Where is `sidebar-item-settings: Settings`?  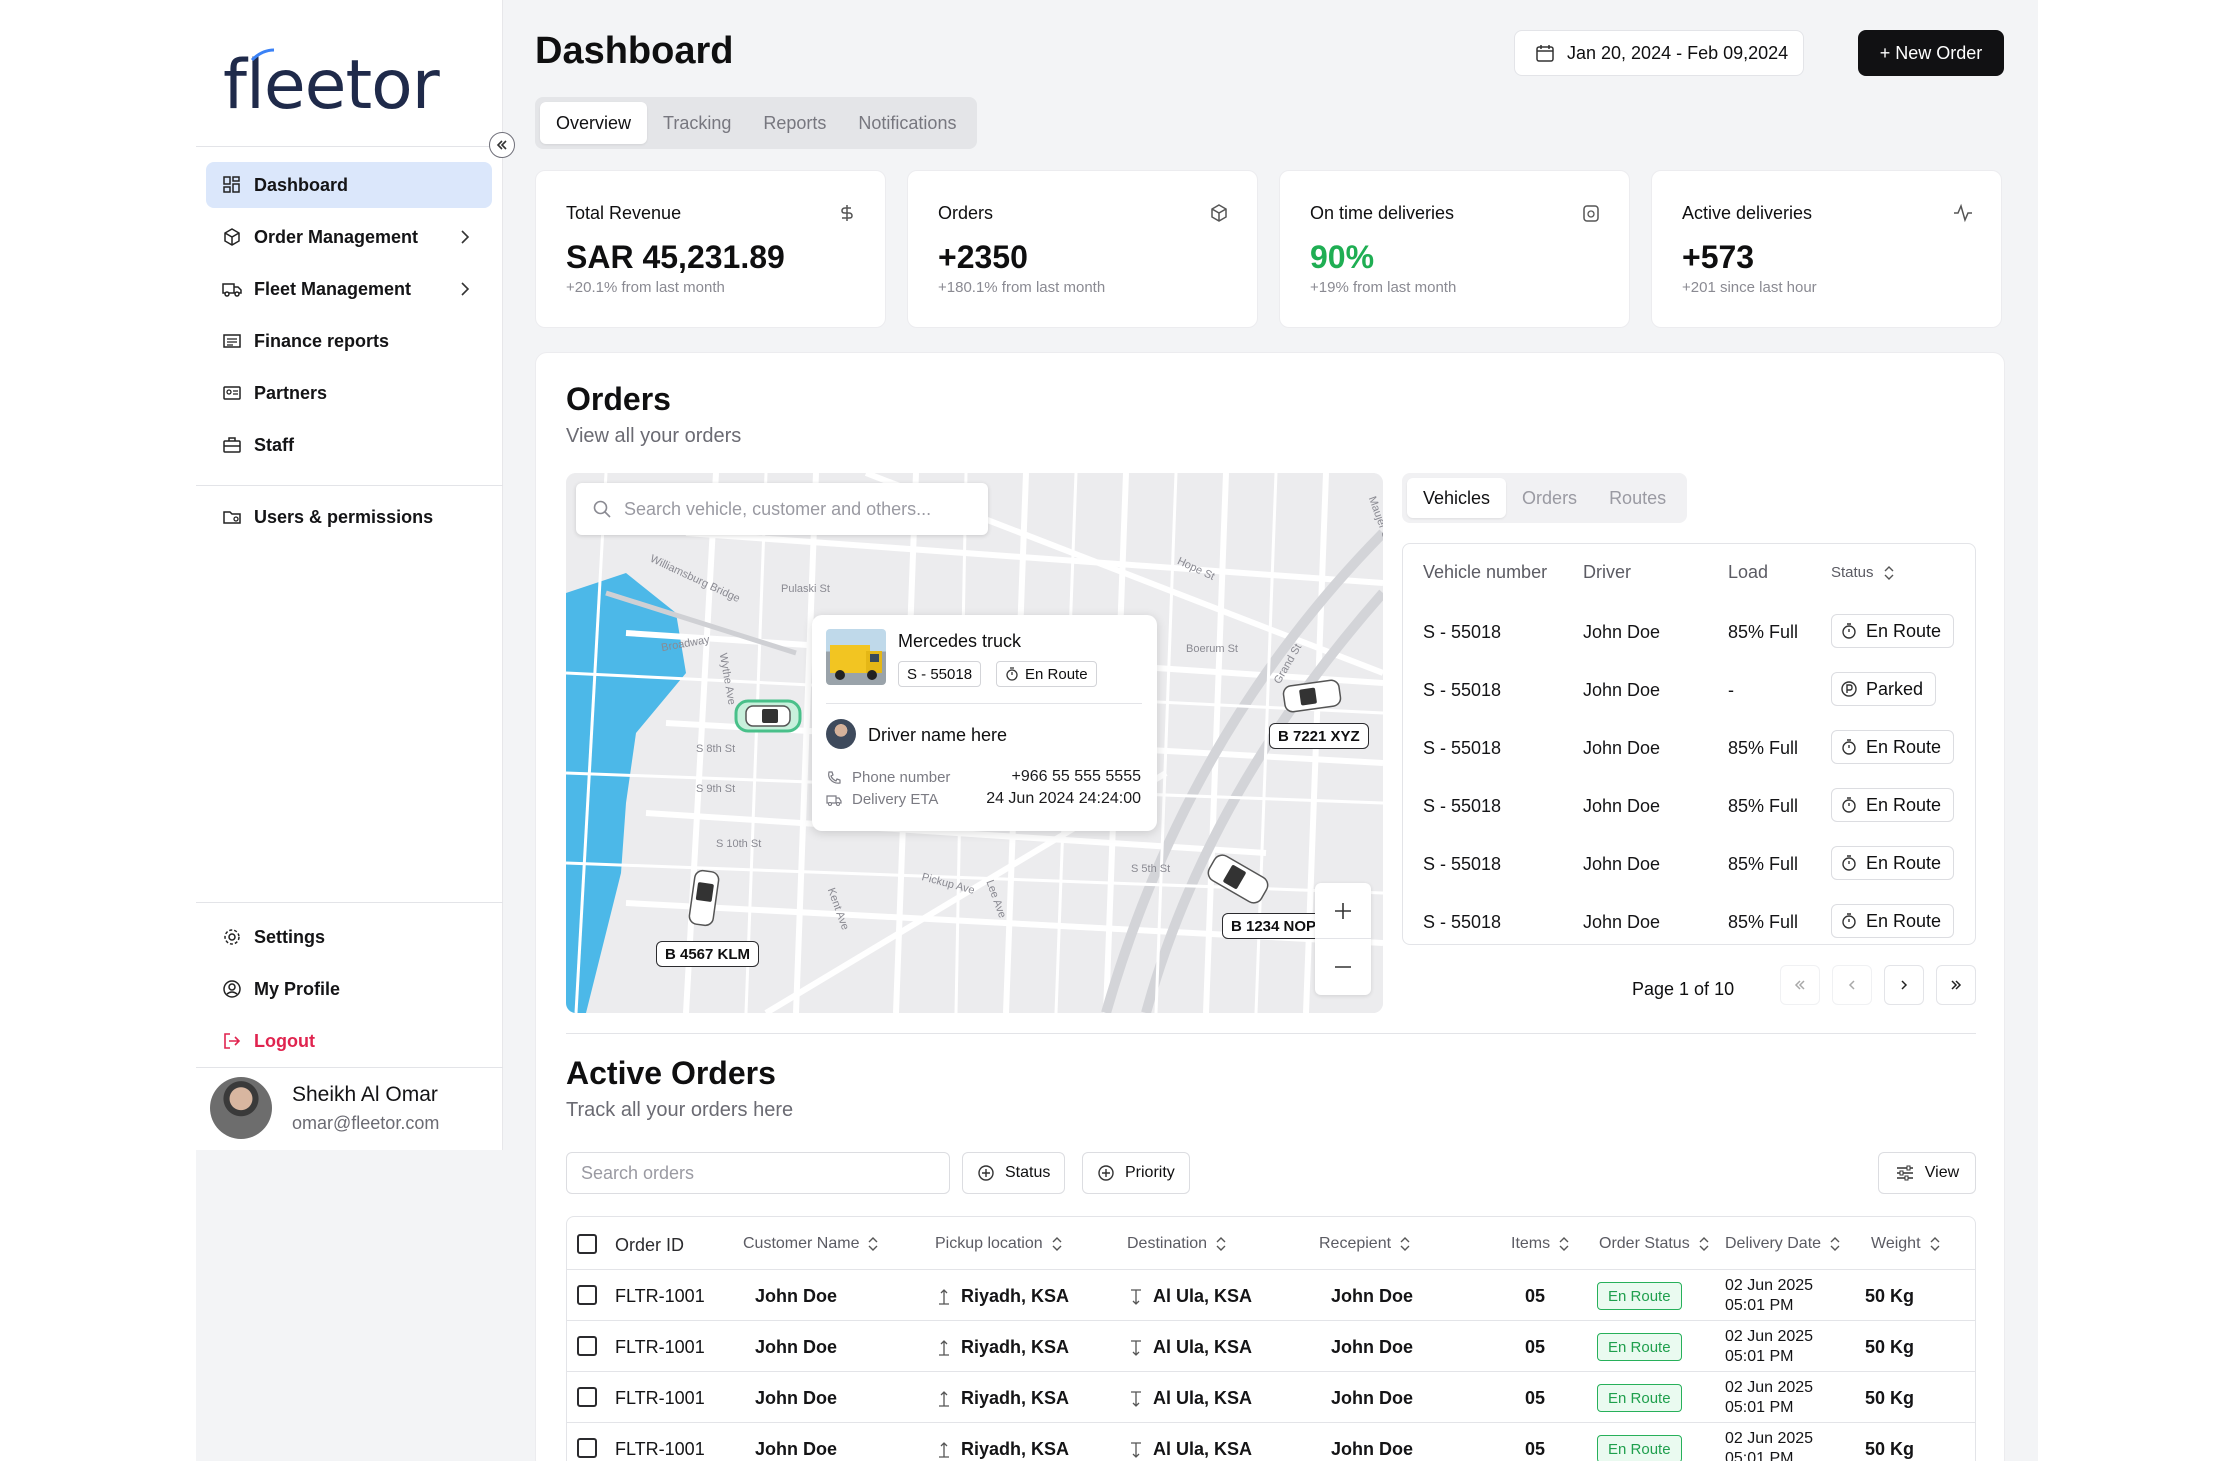
sidebar-item-settings: Settings is located at coordinates (349, 937).